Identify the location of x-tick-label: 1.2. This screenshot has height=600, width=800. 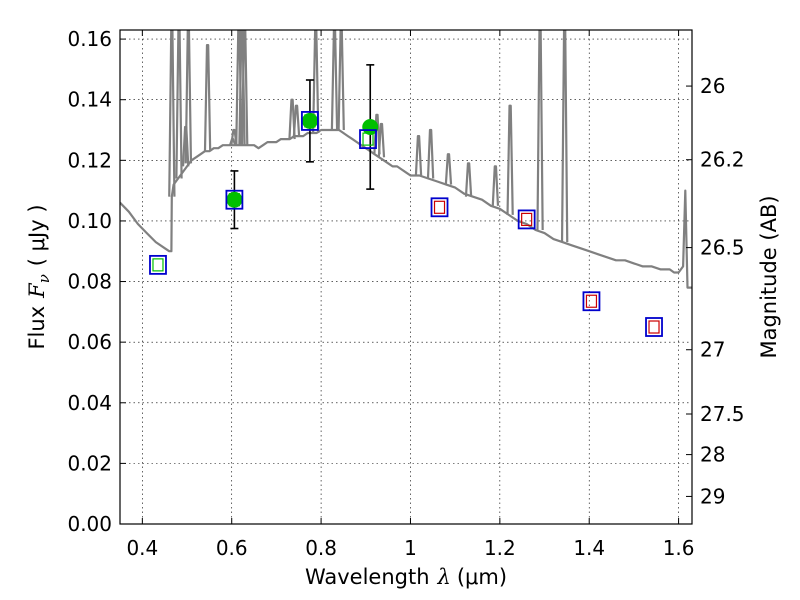
(500, 548).